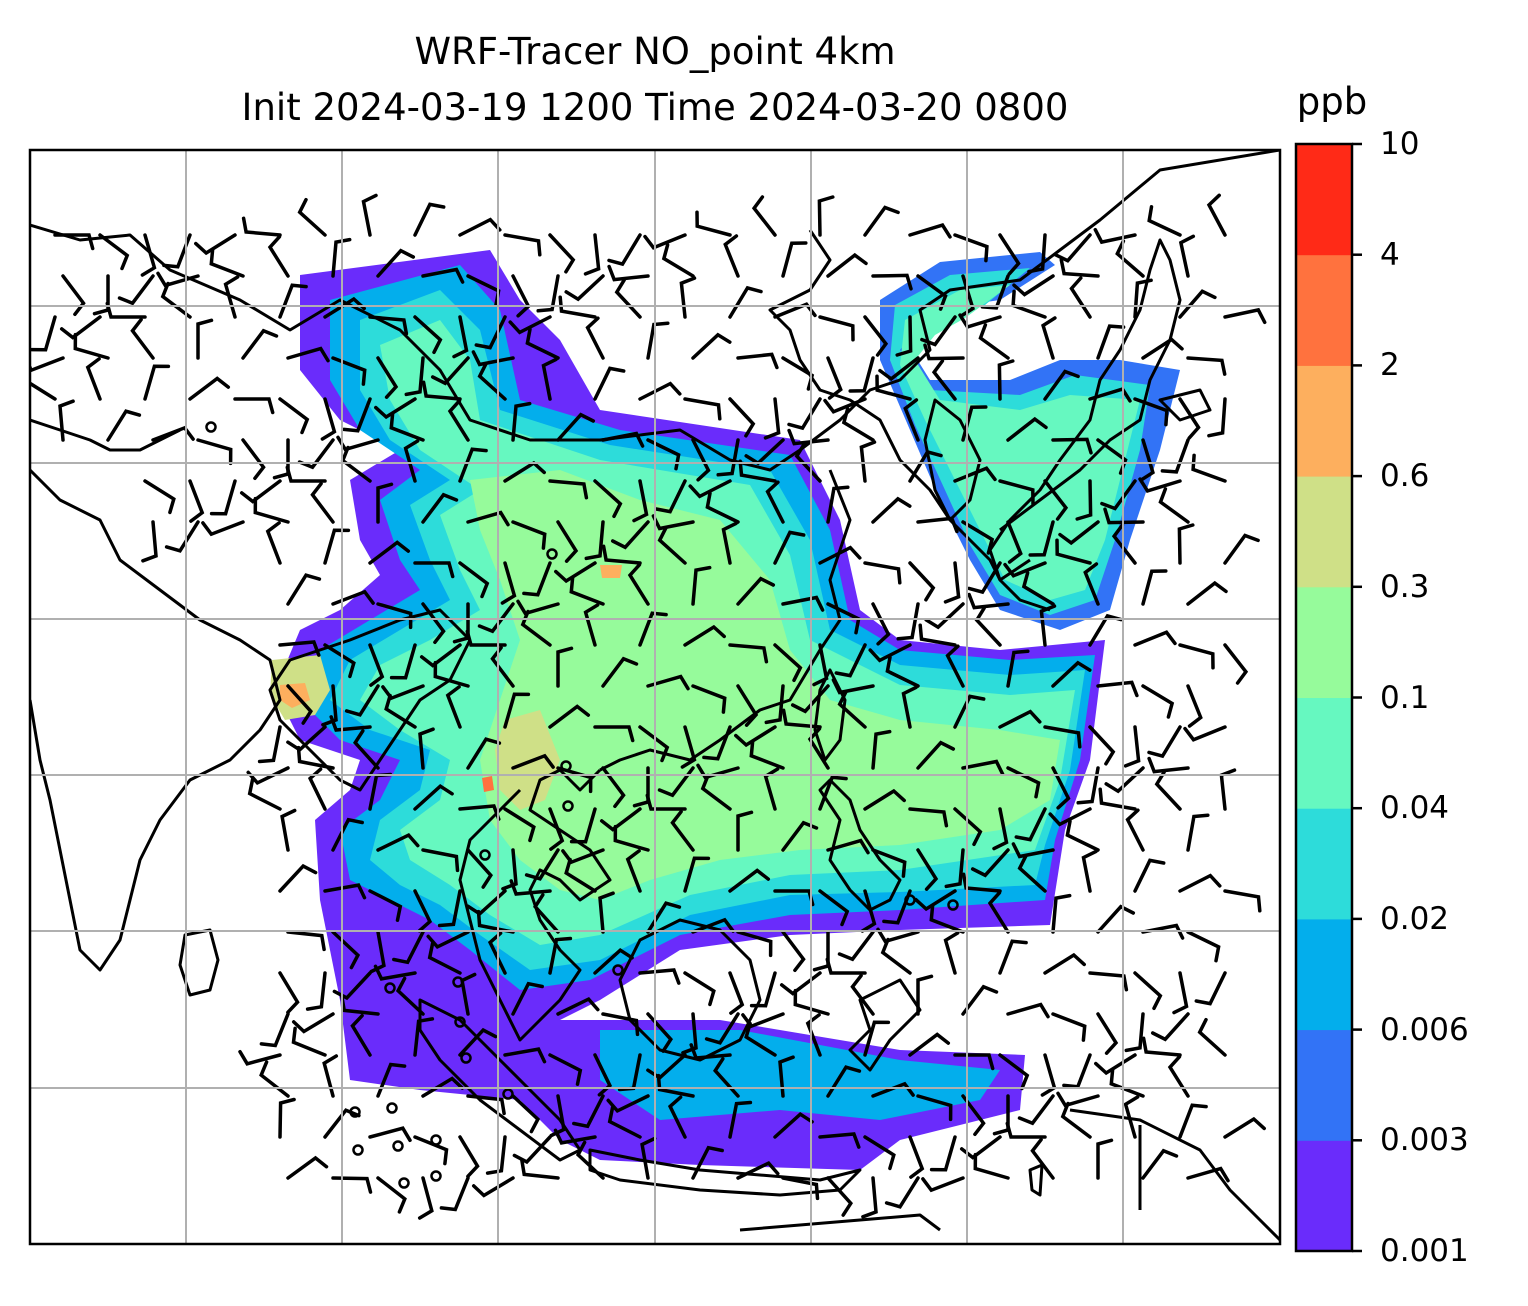 The height and width of the screenshot is (1306, 1528). I want to click on coastline-sulawesi, so click(885, 1025).